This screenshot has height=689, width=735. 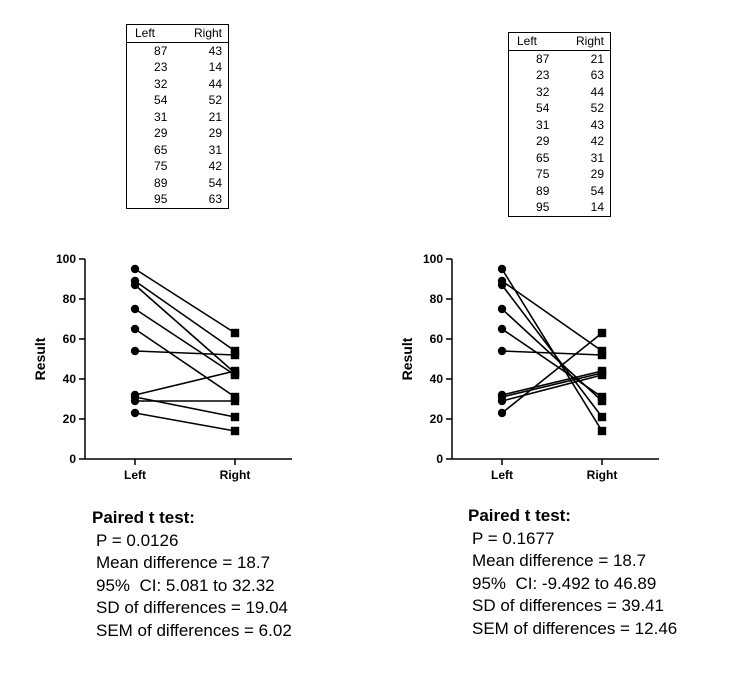 What do you see at coordinates (560, 58) in the screenshot?
I see `table-row: 87 21` at bounding box center [560, 58].